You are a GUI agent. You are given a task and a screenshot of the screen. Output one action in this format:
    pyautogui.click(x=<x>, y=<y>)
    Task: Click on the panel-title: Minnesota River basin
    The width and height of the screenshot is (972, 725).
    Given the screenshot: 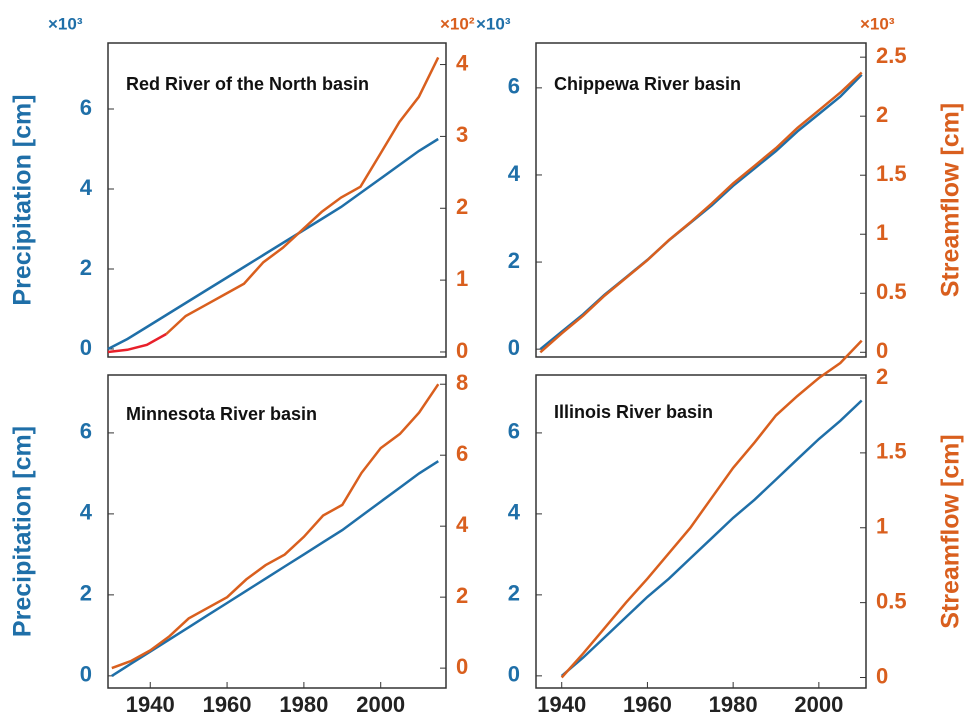 What is the action you would take?
    pyautogui.click(x=221, y=414)
    